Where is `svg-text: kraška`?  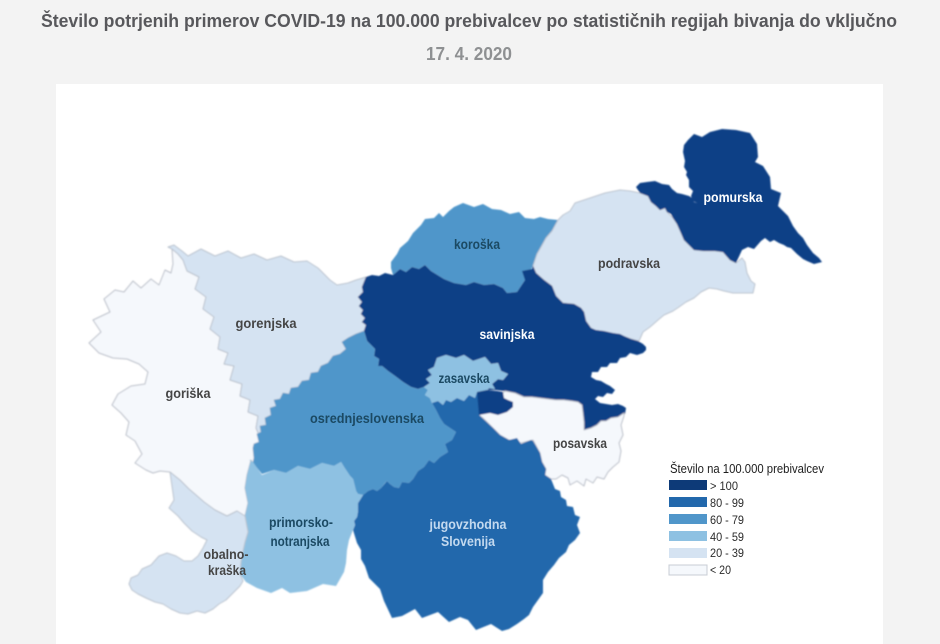
svg-text: kraška is located at coordinates (227, 570).